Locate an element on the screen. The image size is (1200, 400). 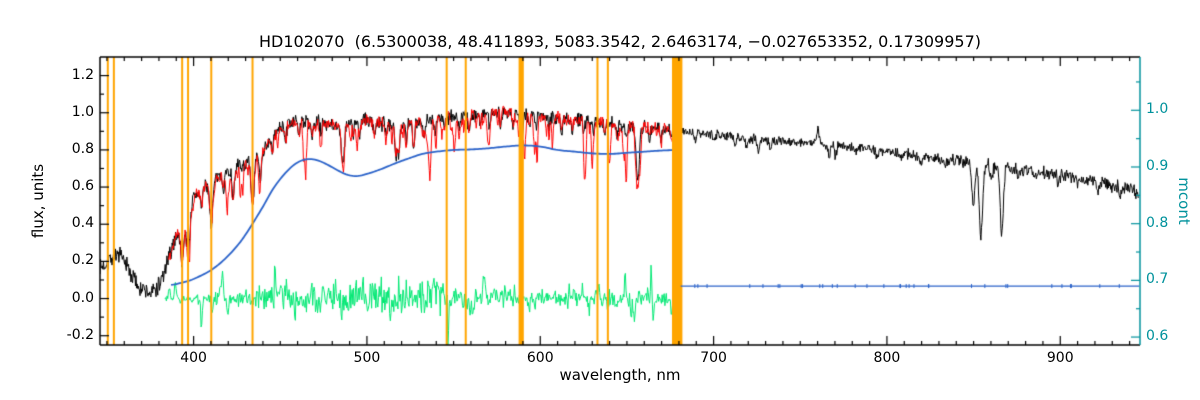
y-left-tick-label: 1.0 is located at coordinates (82, 111).